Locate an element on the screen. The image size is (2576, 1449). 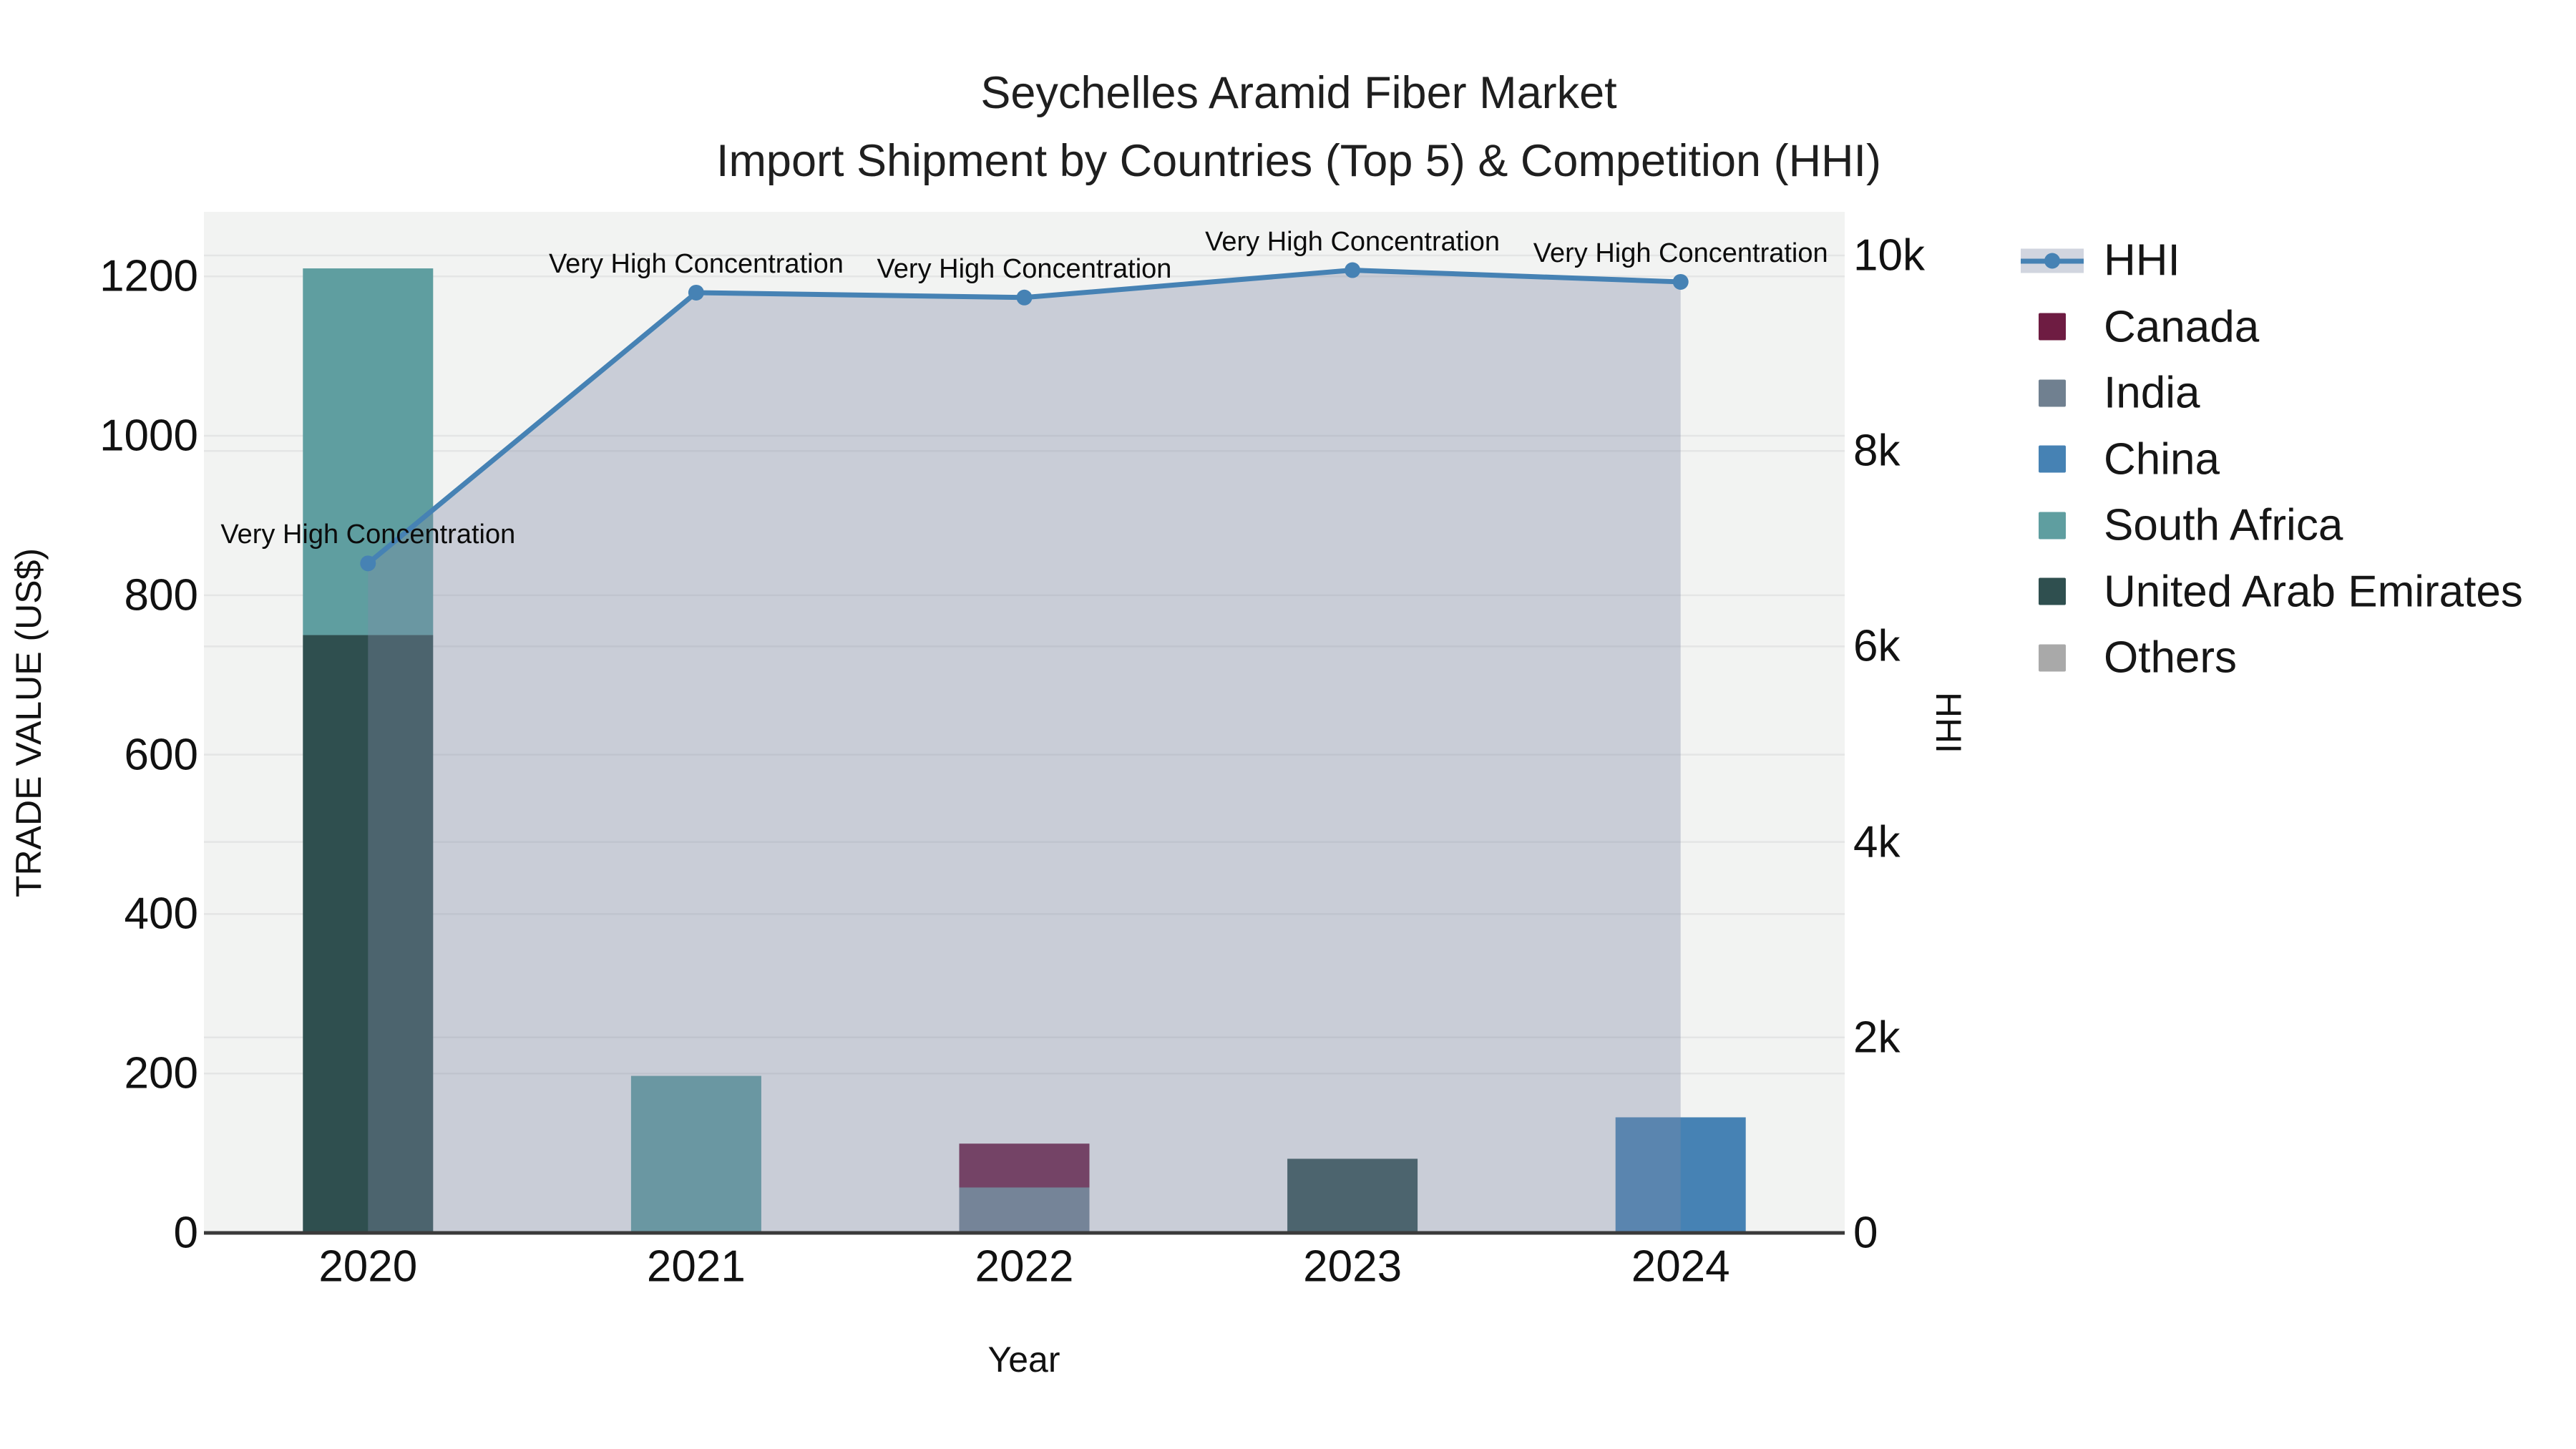
y2-tick-label: 10k is located at coordinates (1889, 255).